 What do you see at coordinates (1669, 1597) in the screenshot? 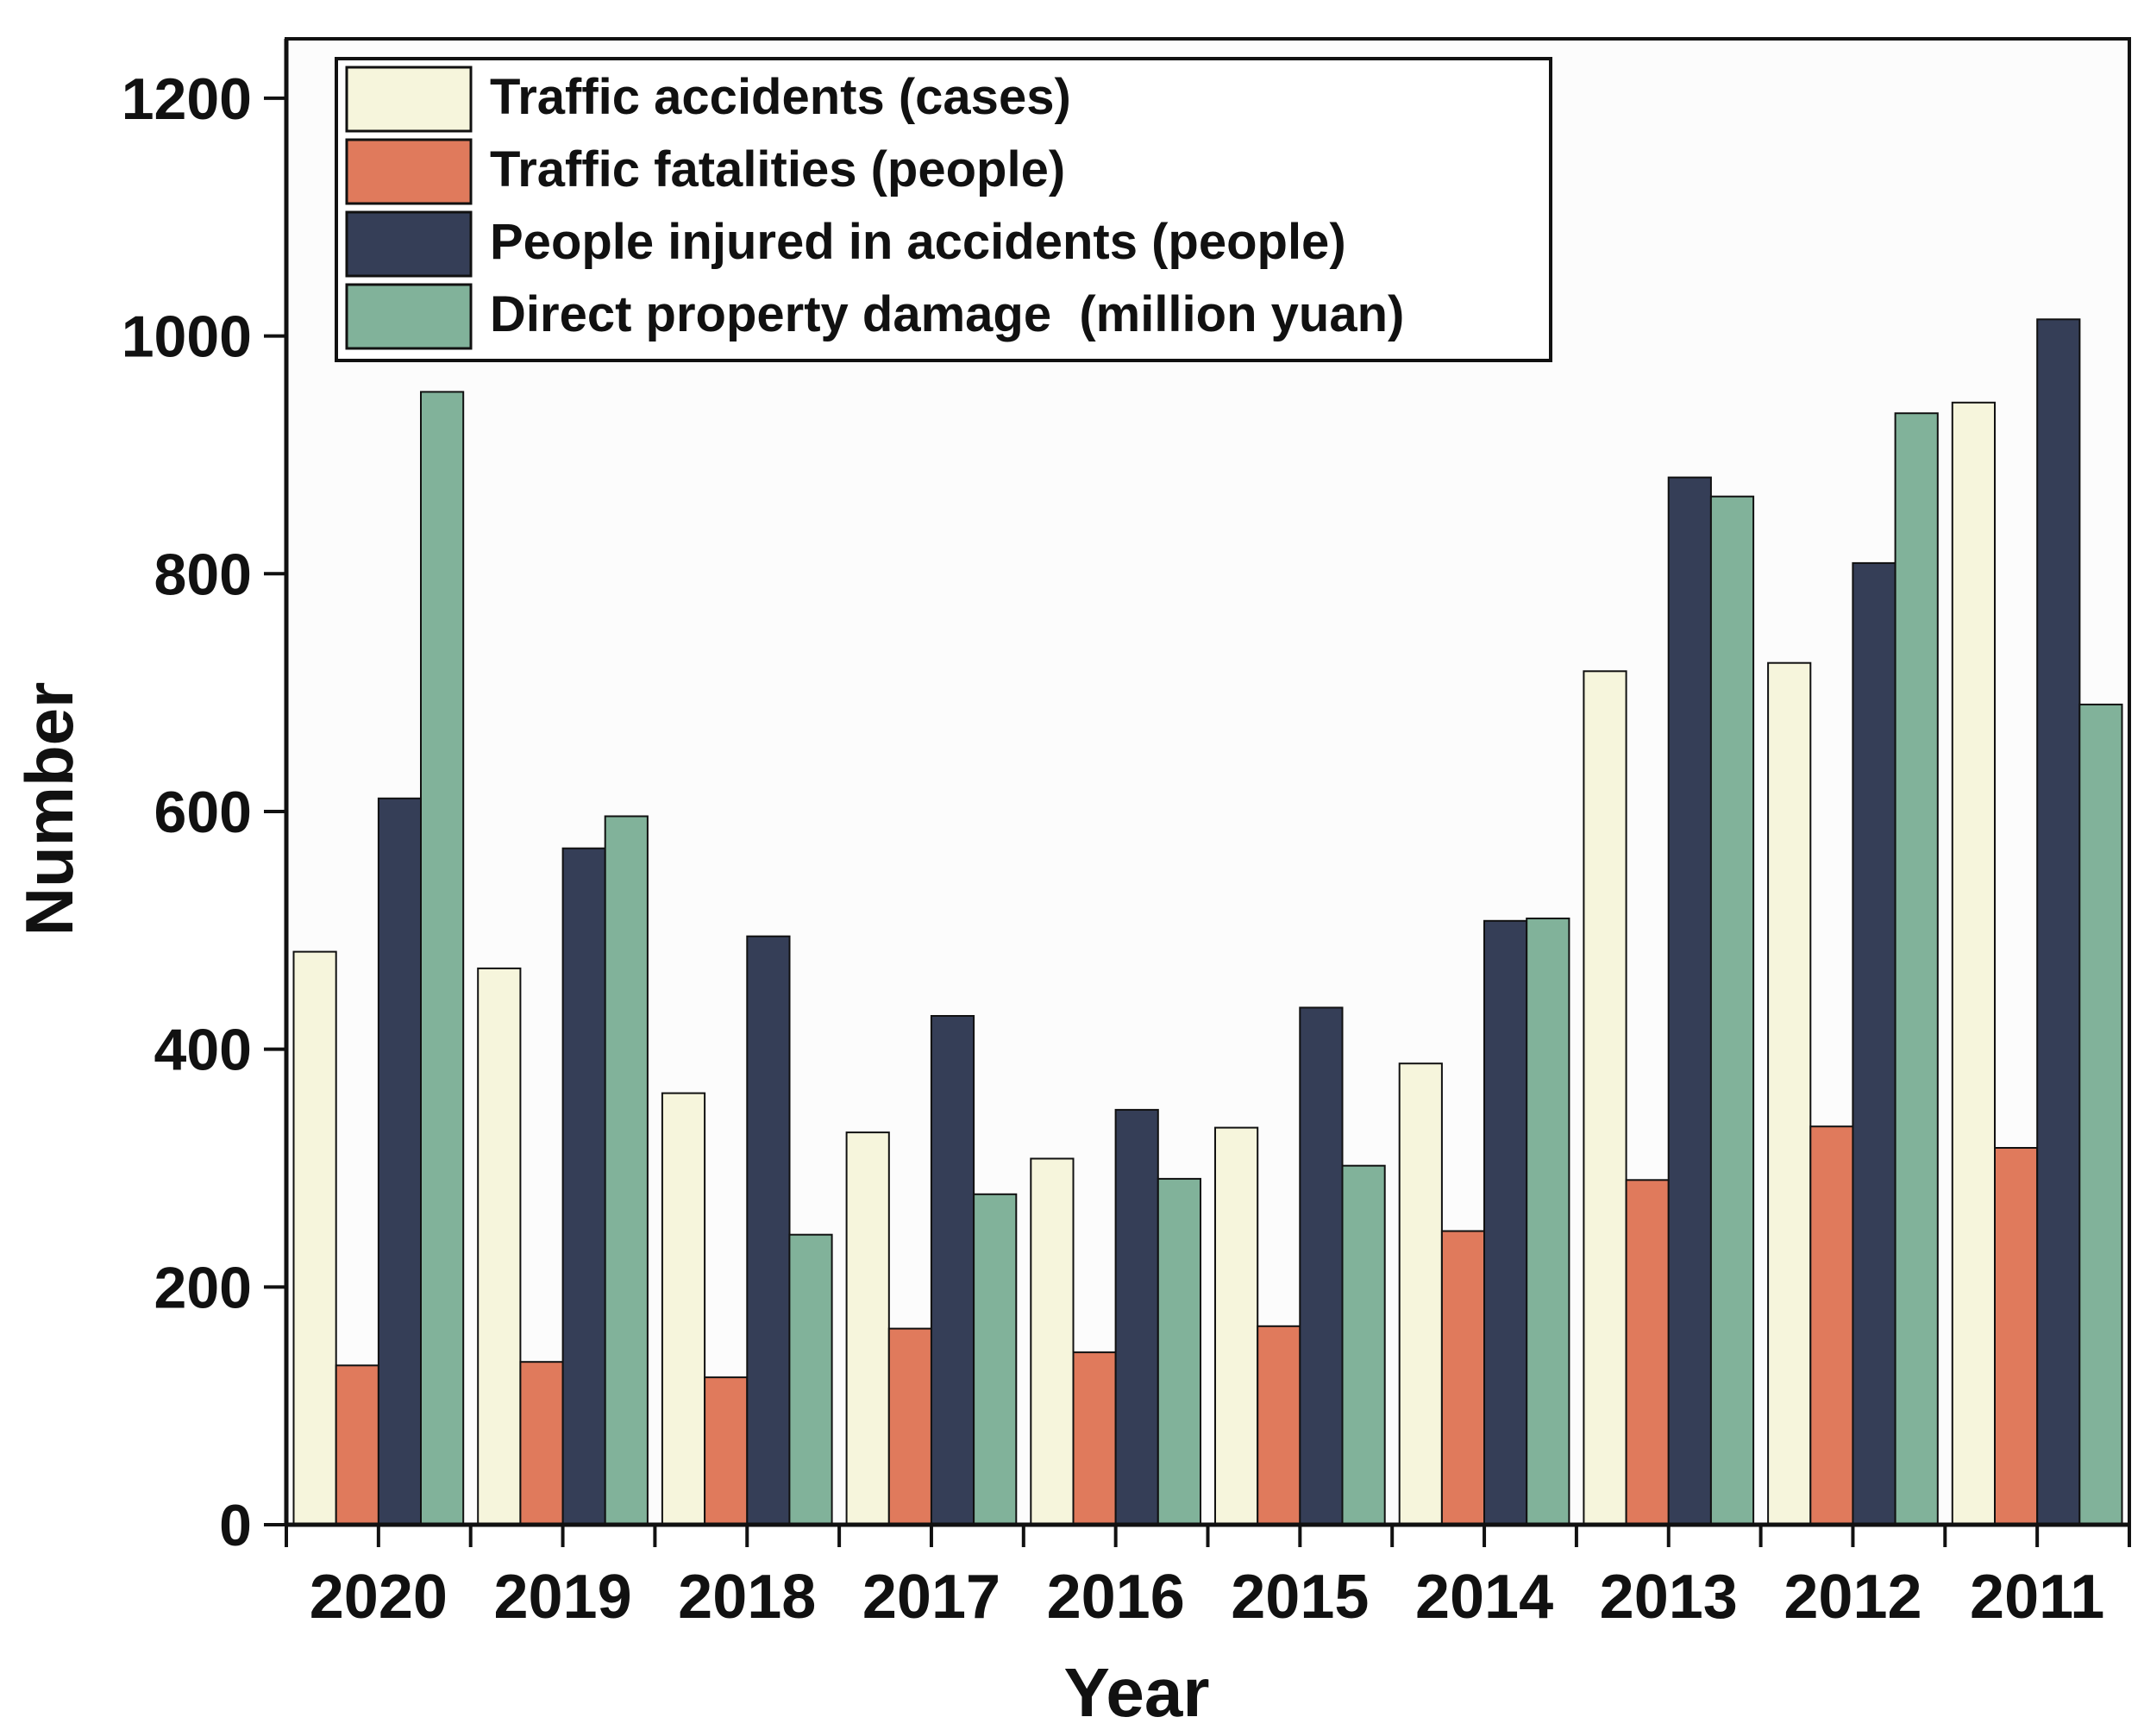
I see `x-tick-label-2013: 2013` at bounding box center [1669, 1597].